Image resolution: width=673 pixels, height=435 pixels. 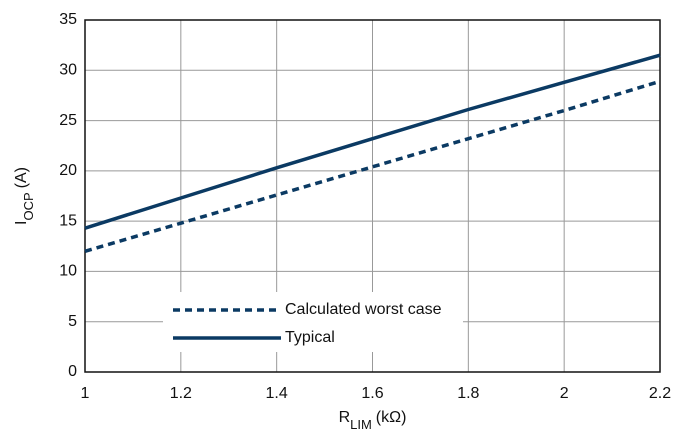 What do you see at coordinates (564, 393) in the screenshot?
I see `x-tick-label: 2` at bounding box center [564, 393].